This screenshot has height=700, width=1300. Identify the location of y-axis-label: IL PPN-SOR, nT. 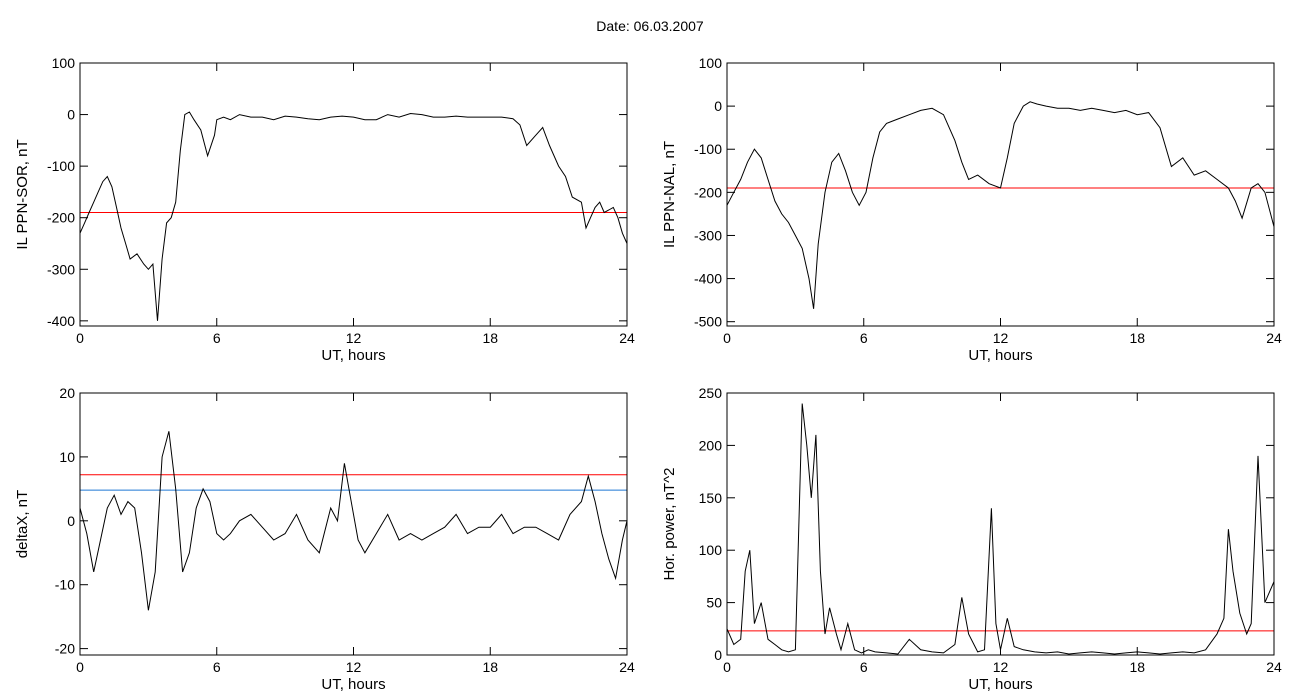
(22, 194).